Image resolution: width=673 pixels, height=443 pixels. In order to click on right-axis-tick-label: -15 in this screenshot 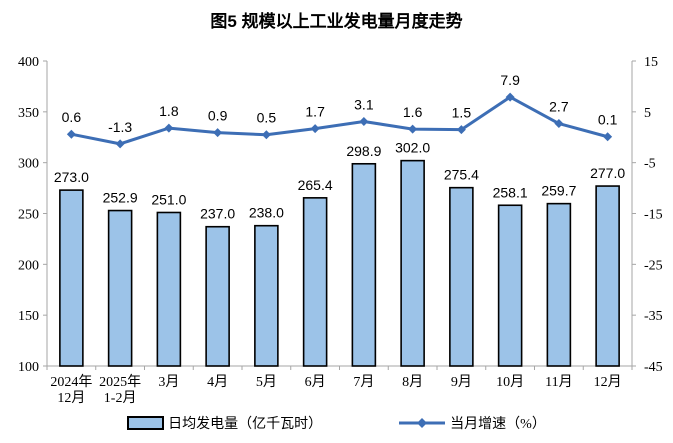, I will do `click(653, 215)`.